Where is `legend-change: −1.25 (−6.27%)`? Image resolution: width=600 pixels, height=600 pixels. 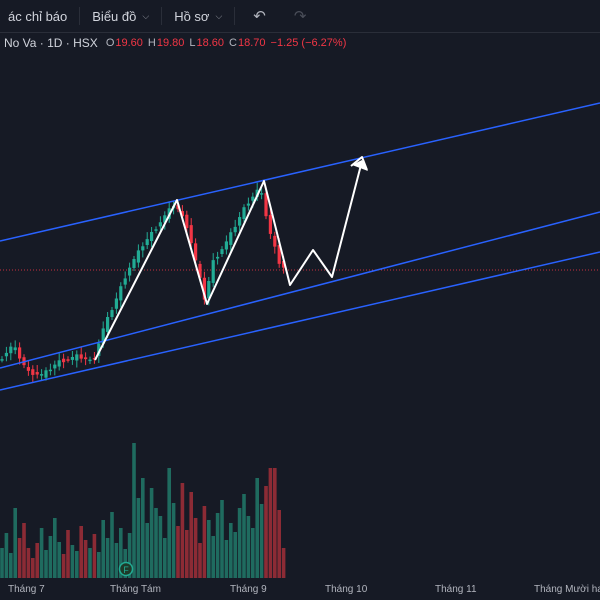 legend-change: −1.25 (−6.27%) is located at coordinates (308, 43).